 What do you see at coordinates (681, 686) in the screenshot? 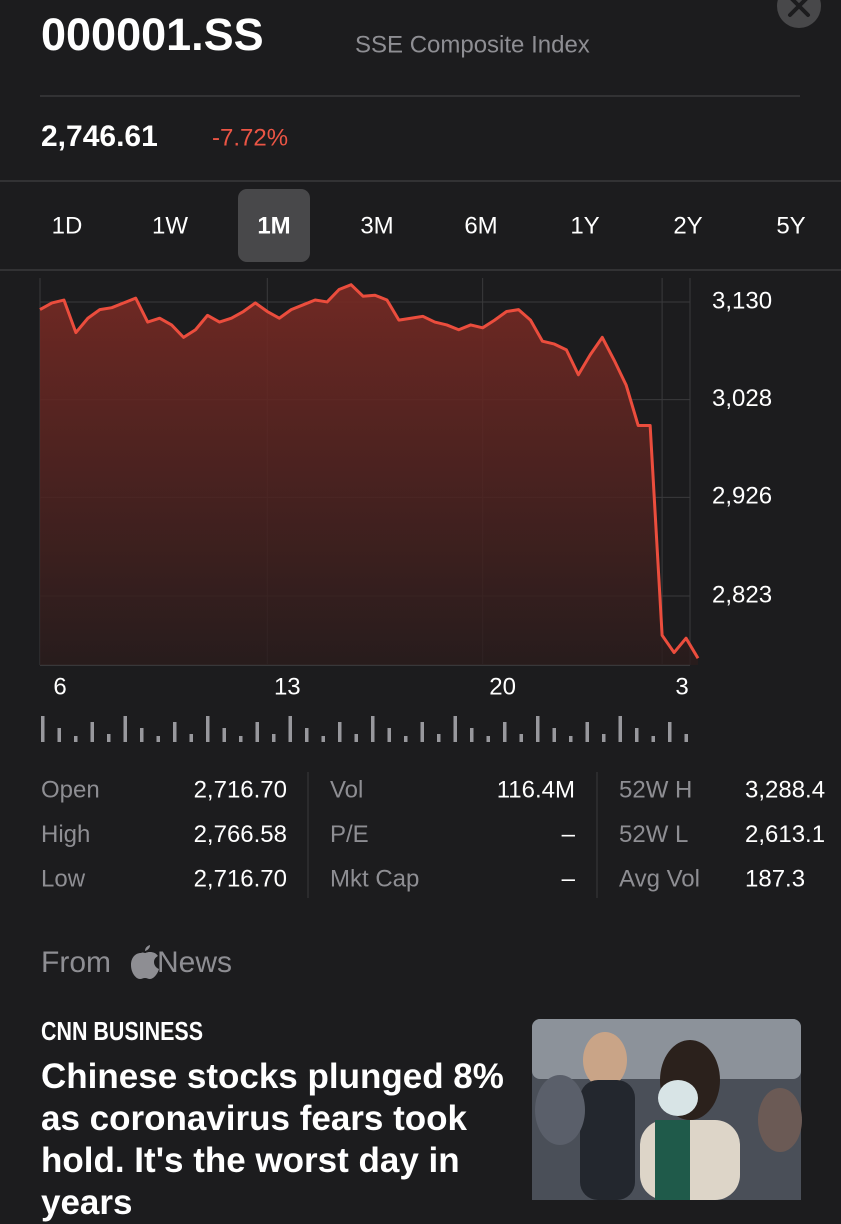
I see `x-tick-label: 3` at bounding box center [681, 686].